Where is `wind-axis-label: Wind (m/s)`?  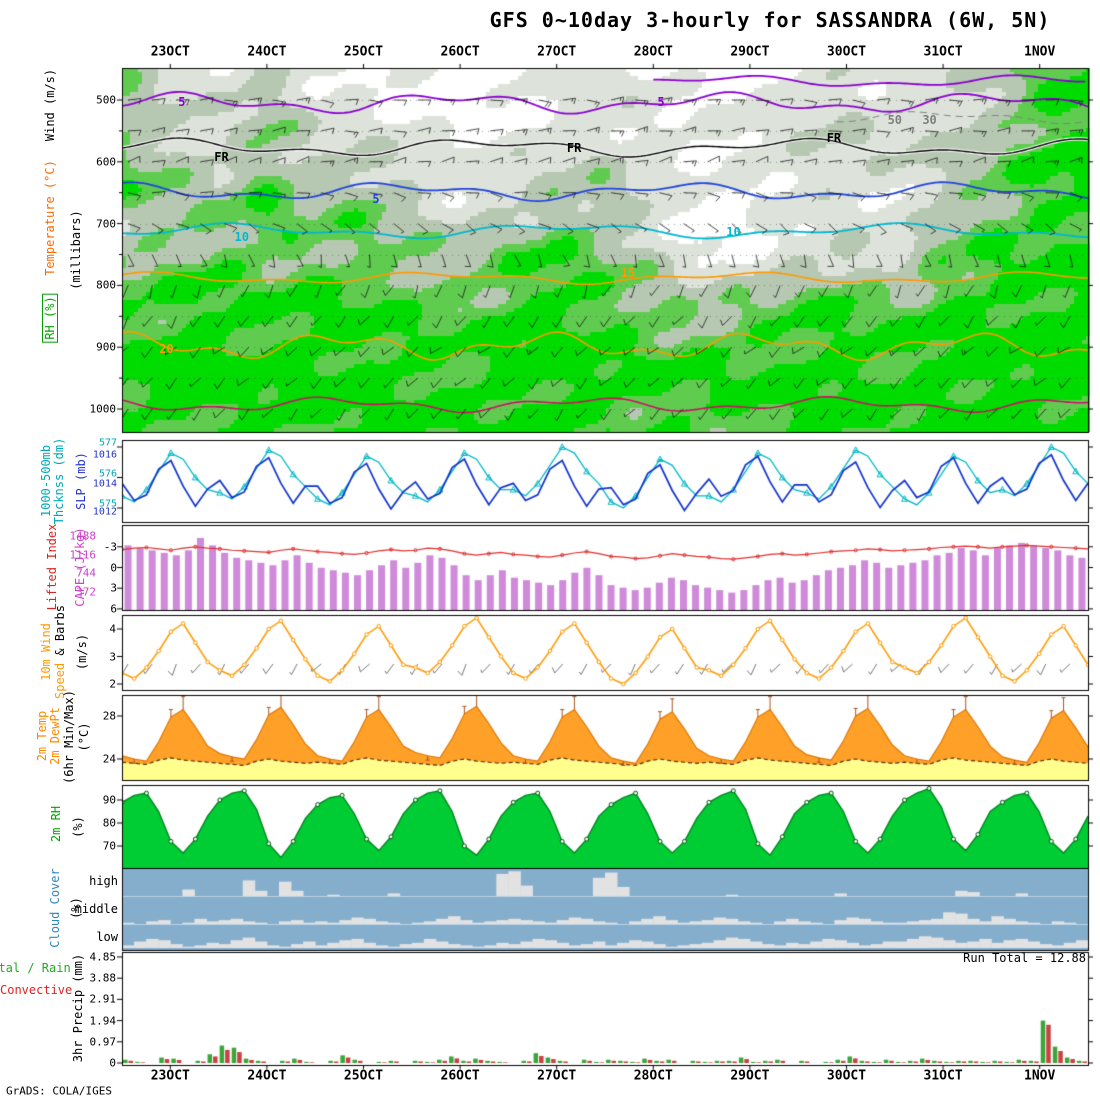
wind-axis-label: Wind (m/s) is located at coordinates (50, 105).